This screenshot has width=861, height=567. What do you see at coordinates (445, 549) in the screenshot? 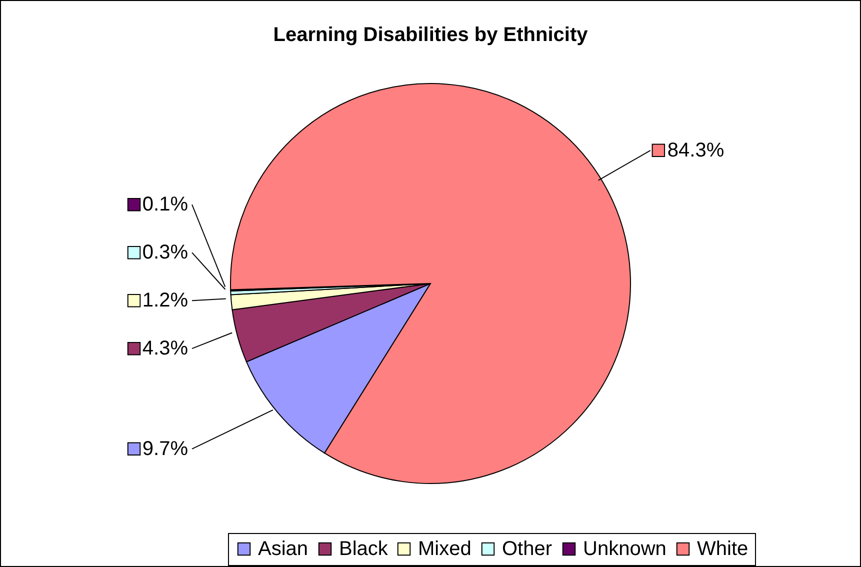
I see `legend-label: Mixed` at bounding box center [445, 549].